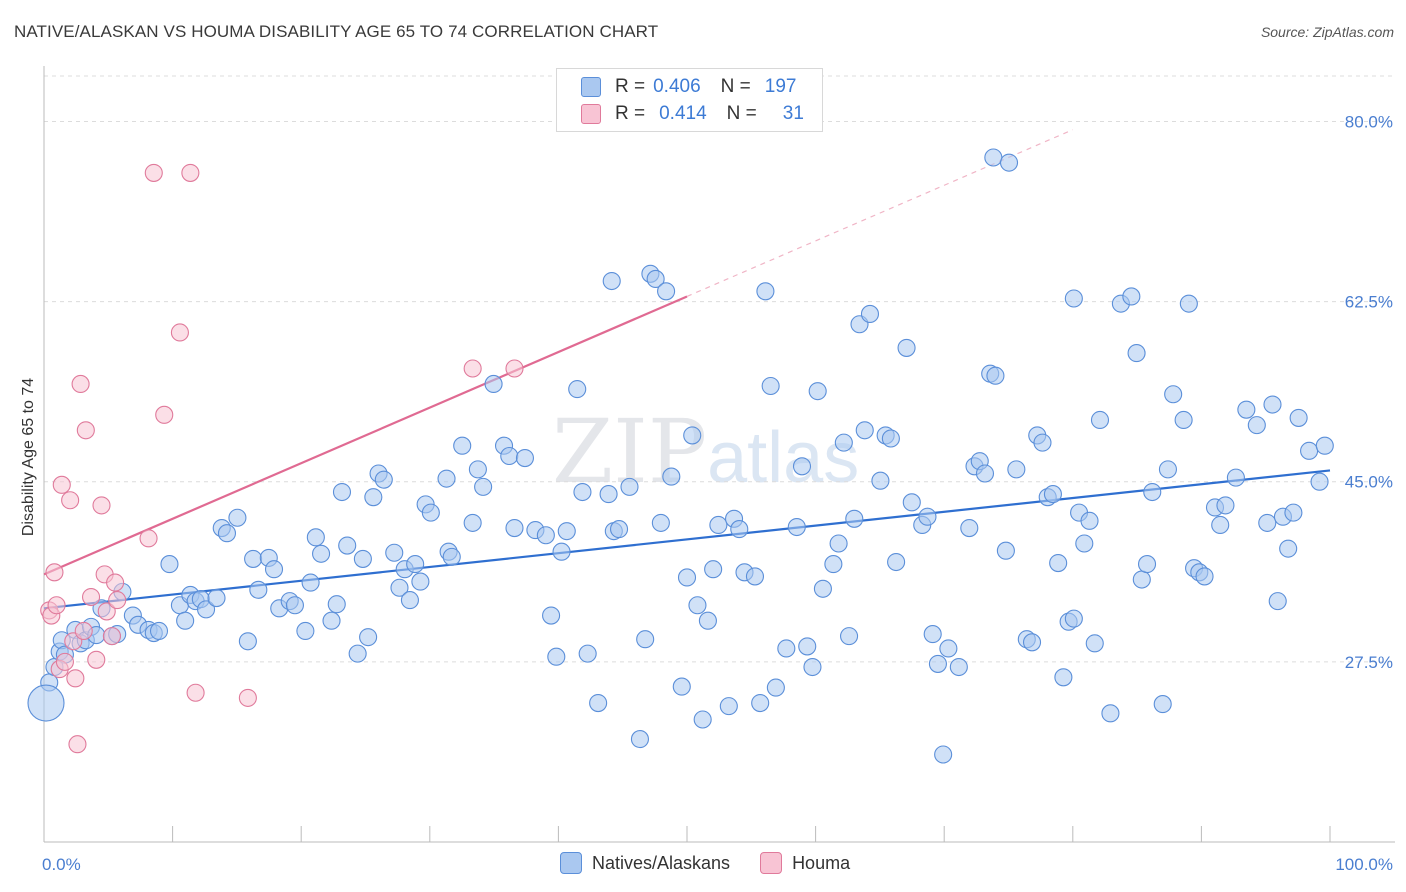 The width and height of the screenshot is (1406, 892). I want to click on legend-item-natives: Natives/Alaskans, so click(645, 863).